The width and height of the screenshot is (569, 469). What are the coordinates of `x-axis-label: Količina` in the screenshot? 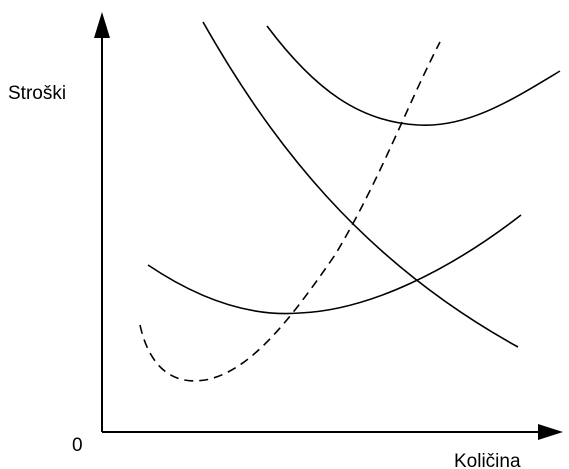 It's located at (487, 460).